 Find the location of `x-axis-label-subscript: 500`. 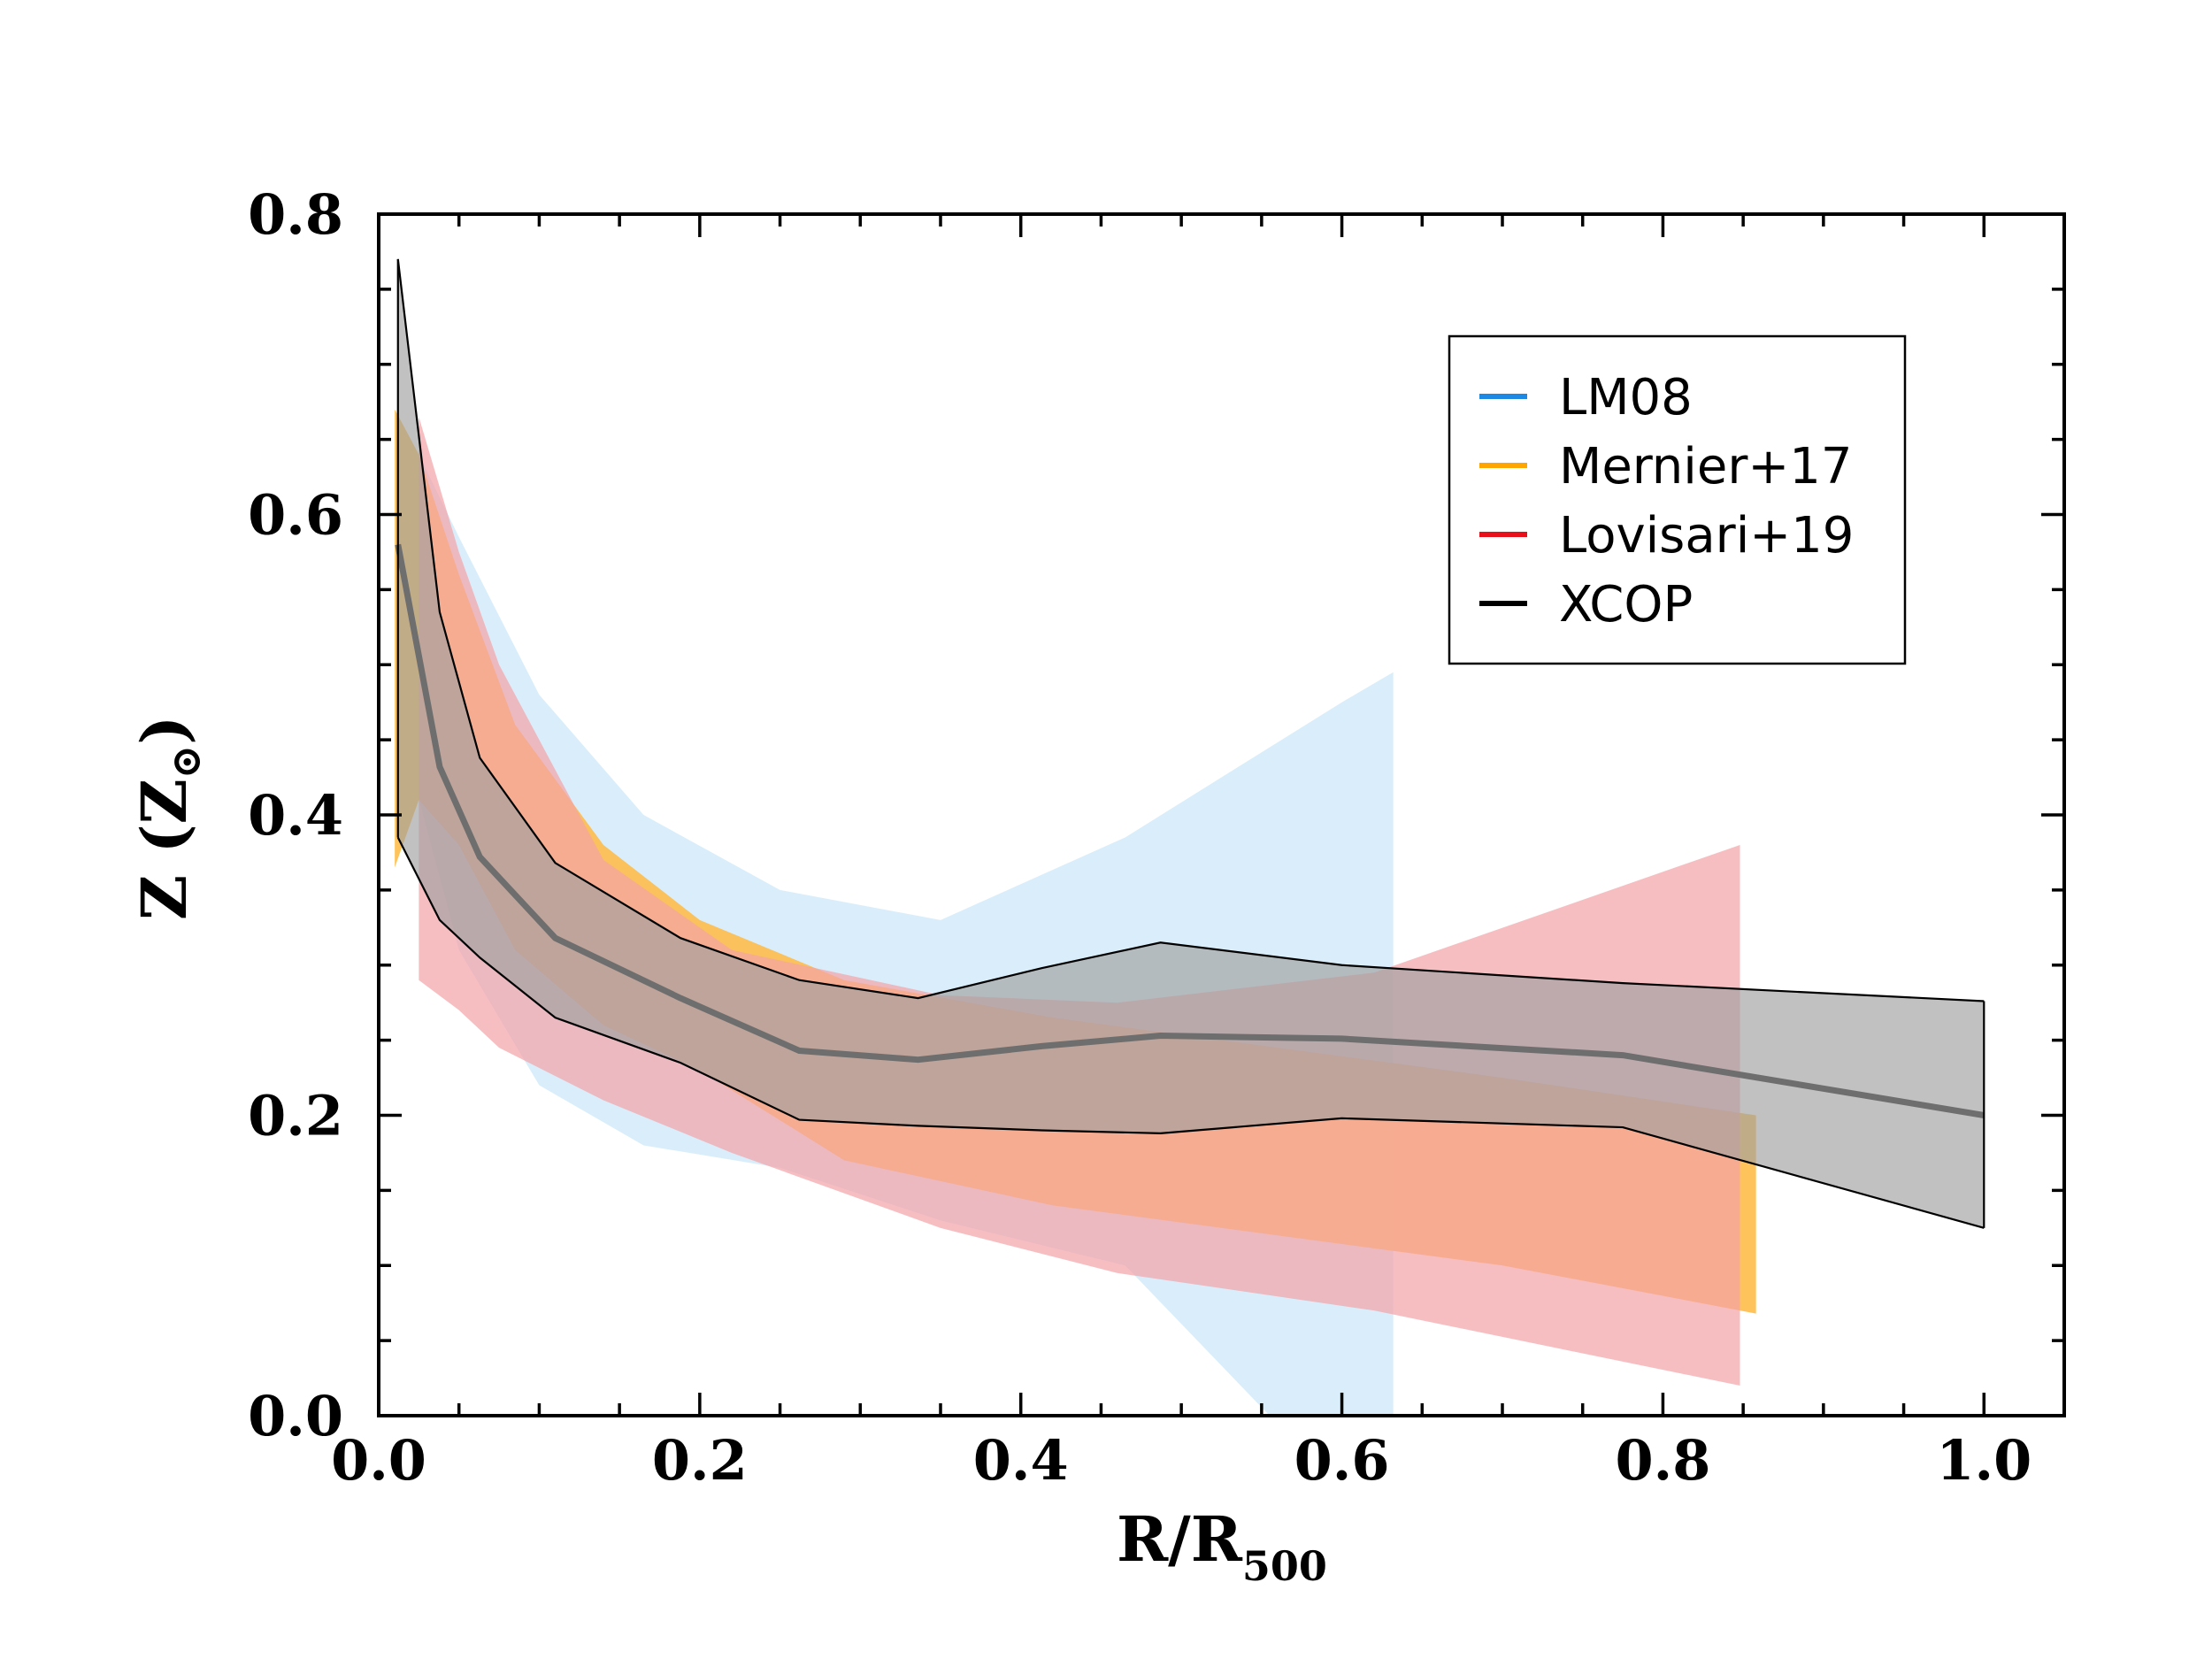

x-axis-label-subscript: 500 is located at coordinates (1284, 1566).